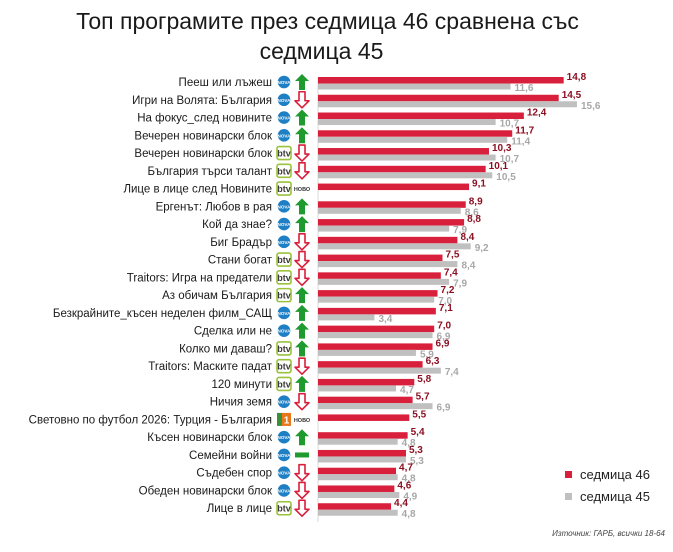 This screenshot has height=552, width=673. What do you see at coordinates (476, 201) in the screenshot?
I see `value-label-week46: 8,9` at bounding box center [476, 201].